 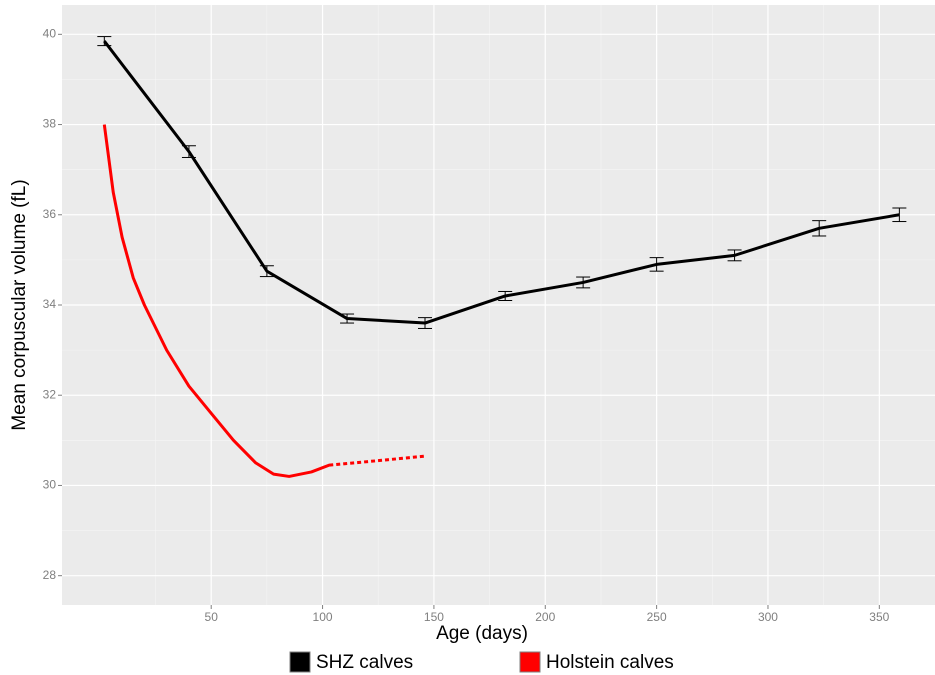 What do you see at coordinates (323, 617) in the screenshot?
I see `x-tick-label: 100` at bounding box center [323, 617].